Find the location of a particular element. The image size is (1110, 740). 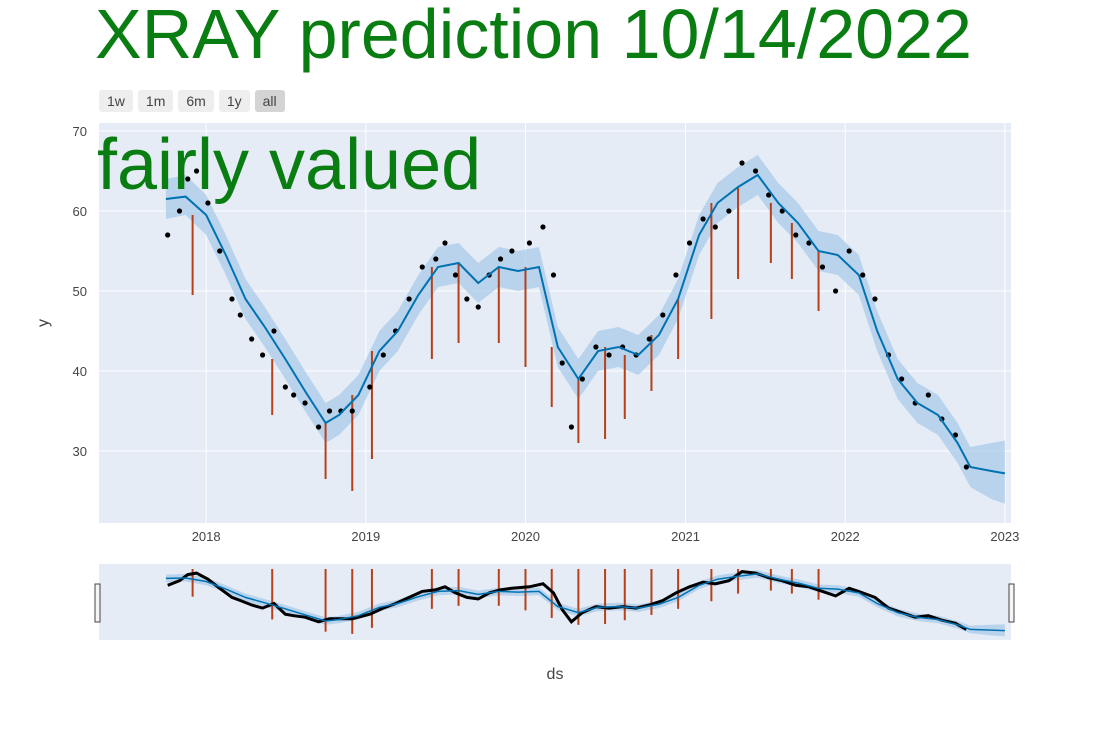

x-tick-label: 2018 is located at coordinates (206, 536).